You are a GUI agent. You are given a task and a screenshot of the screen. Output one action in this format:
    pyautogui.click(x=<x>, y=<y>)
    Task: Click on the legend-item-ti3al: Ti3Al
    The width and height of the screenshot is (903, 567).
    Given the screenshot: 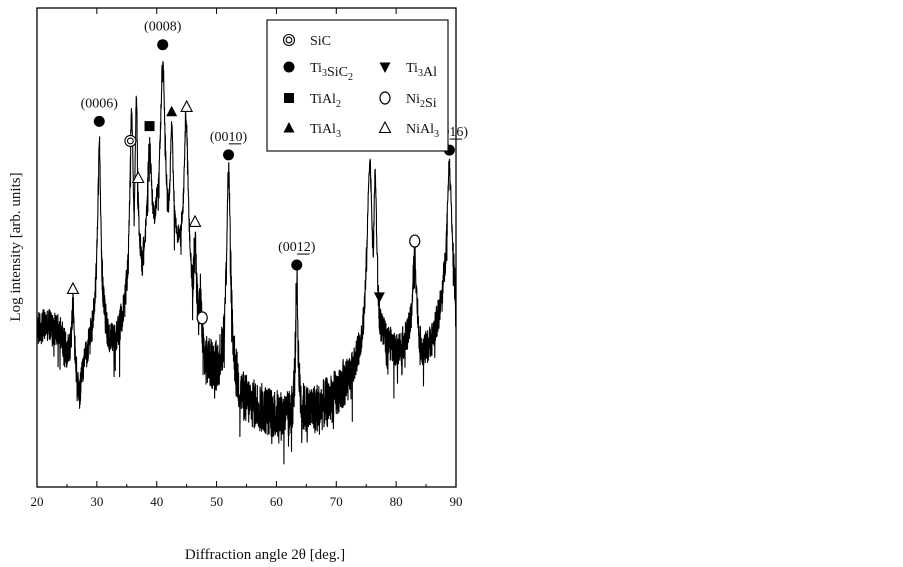 What is the action you would take?
    pyautogui.click(x=408, y=70)
    